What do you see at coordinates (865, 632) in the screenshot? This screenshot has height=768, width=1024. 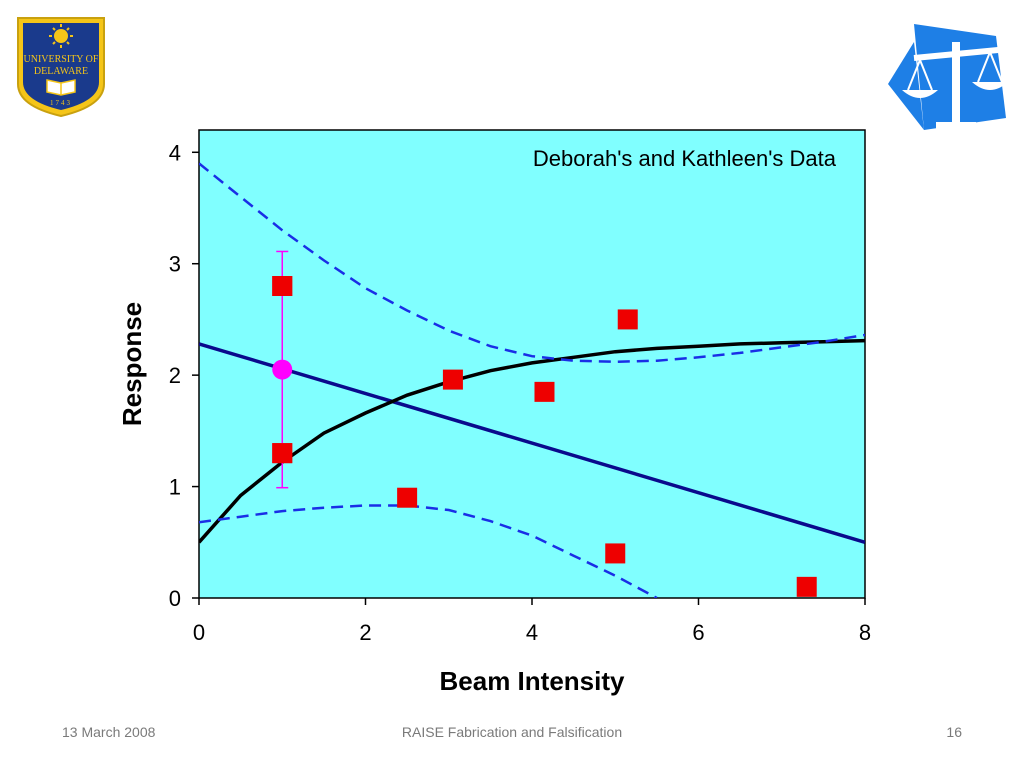 I see `x-tick-label: 8` at bounding box center [865, 632].